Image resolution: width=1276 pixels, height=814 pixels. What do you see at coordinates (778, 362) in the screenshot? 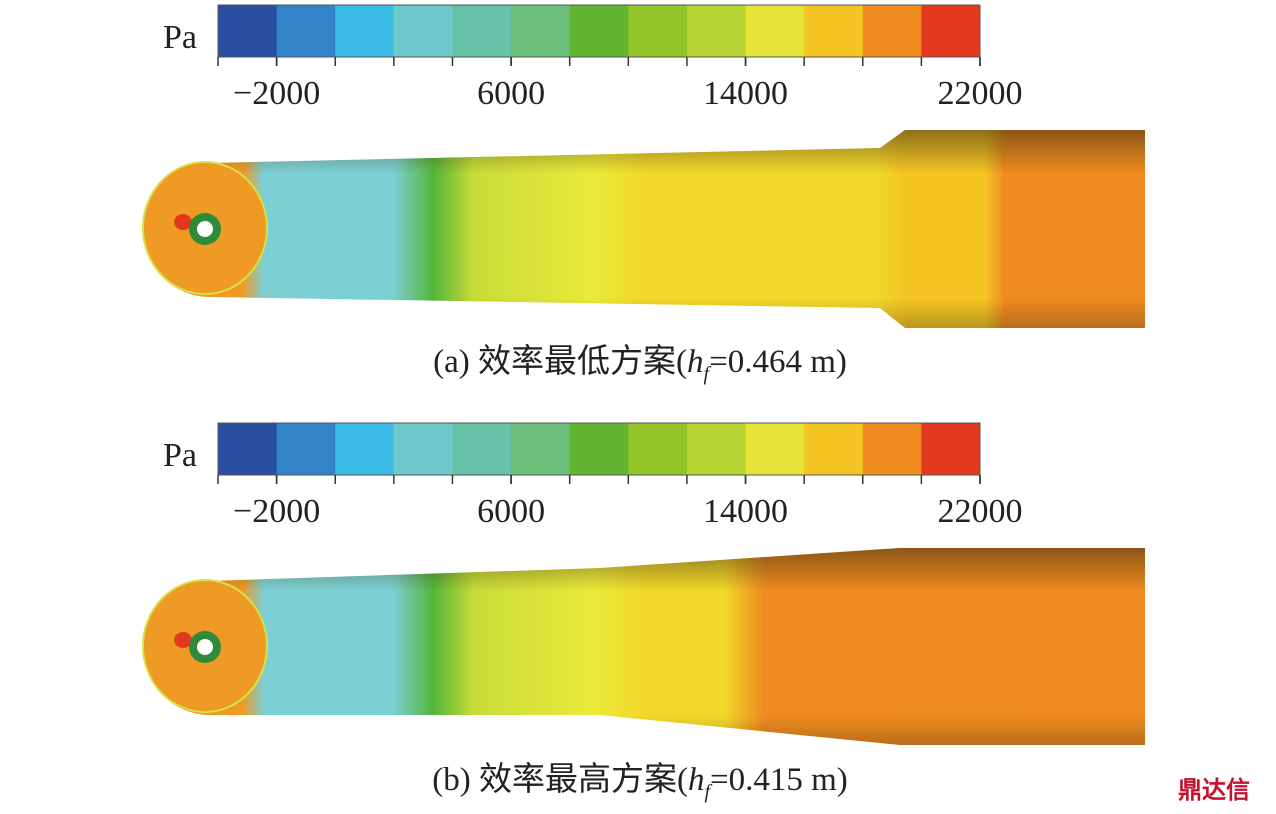
I see `caption-suffix: =0.464 m)` at bounding box center [778, 362].